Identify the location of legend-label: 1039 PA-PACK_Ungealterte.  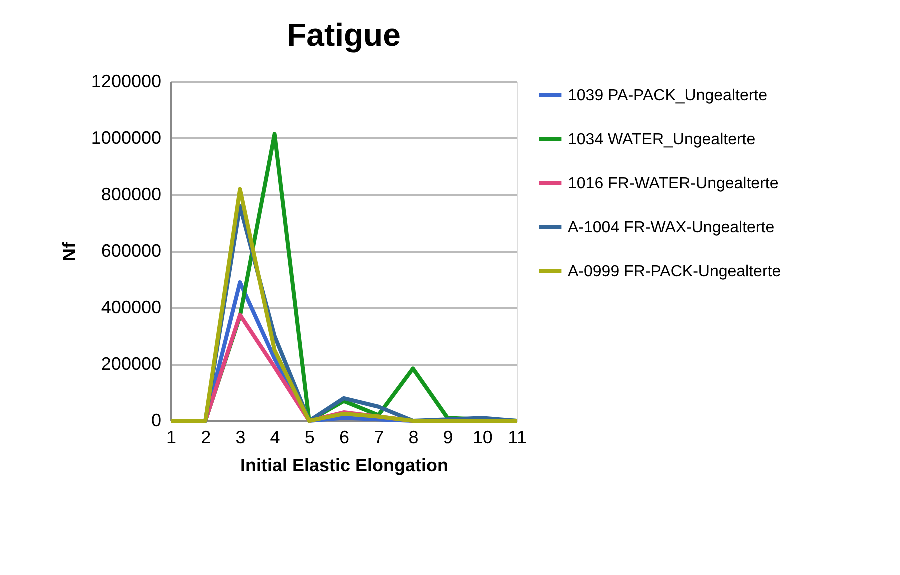
(668, 96).